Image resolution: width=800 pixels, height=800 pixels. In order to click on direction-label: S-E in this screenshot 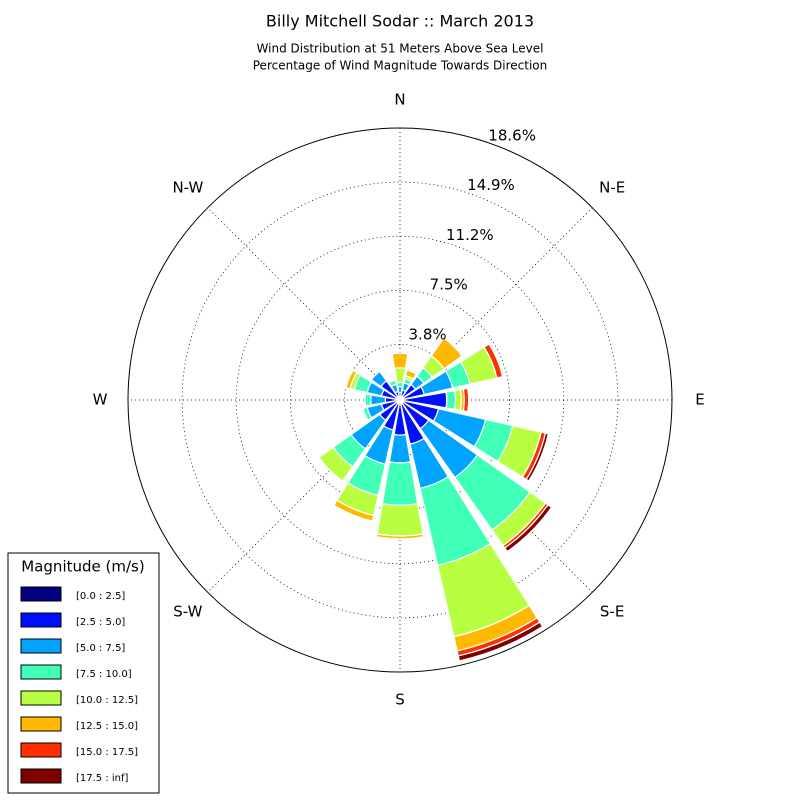, I will do `click(612, 612)`.